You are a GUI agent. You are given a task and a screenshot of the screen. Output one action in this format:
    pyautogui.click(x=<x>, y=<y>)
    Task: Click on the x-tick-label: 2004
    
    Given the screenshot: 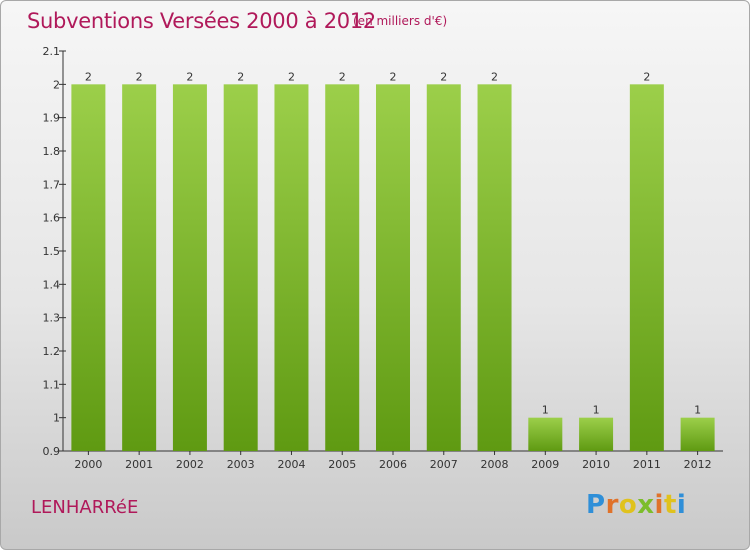 What is the action you would take?
    pyautogui.click(x=291, y=464)
    